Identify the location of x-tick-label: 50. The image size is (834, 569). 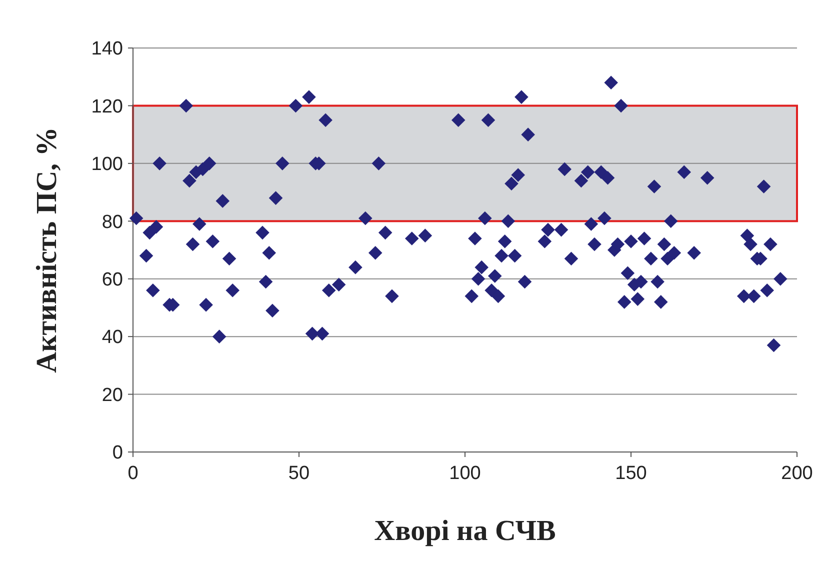
(299, 473).